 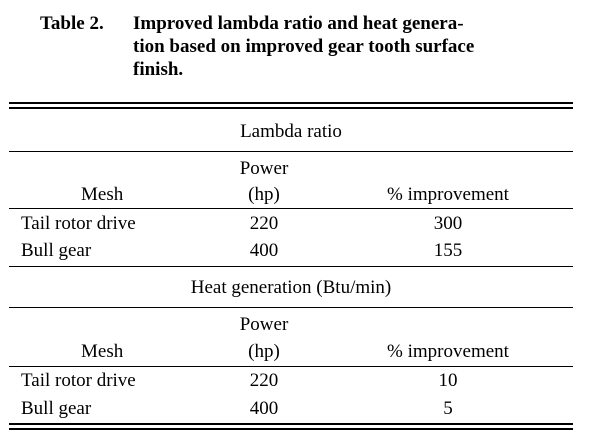 What do you see at coordinates (291, 429) in the screenshot?
I see `bottom-rule-outer` at bounding box center [291, 429].